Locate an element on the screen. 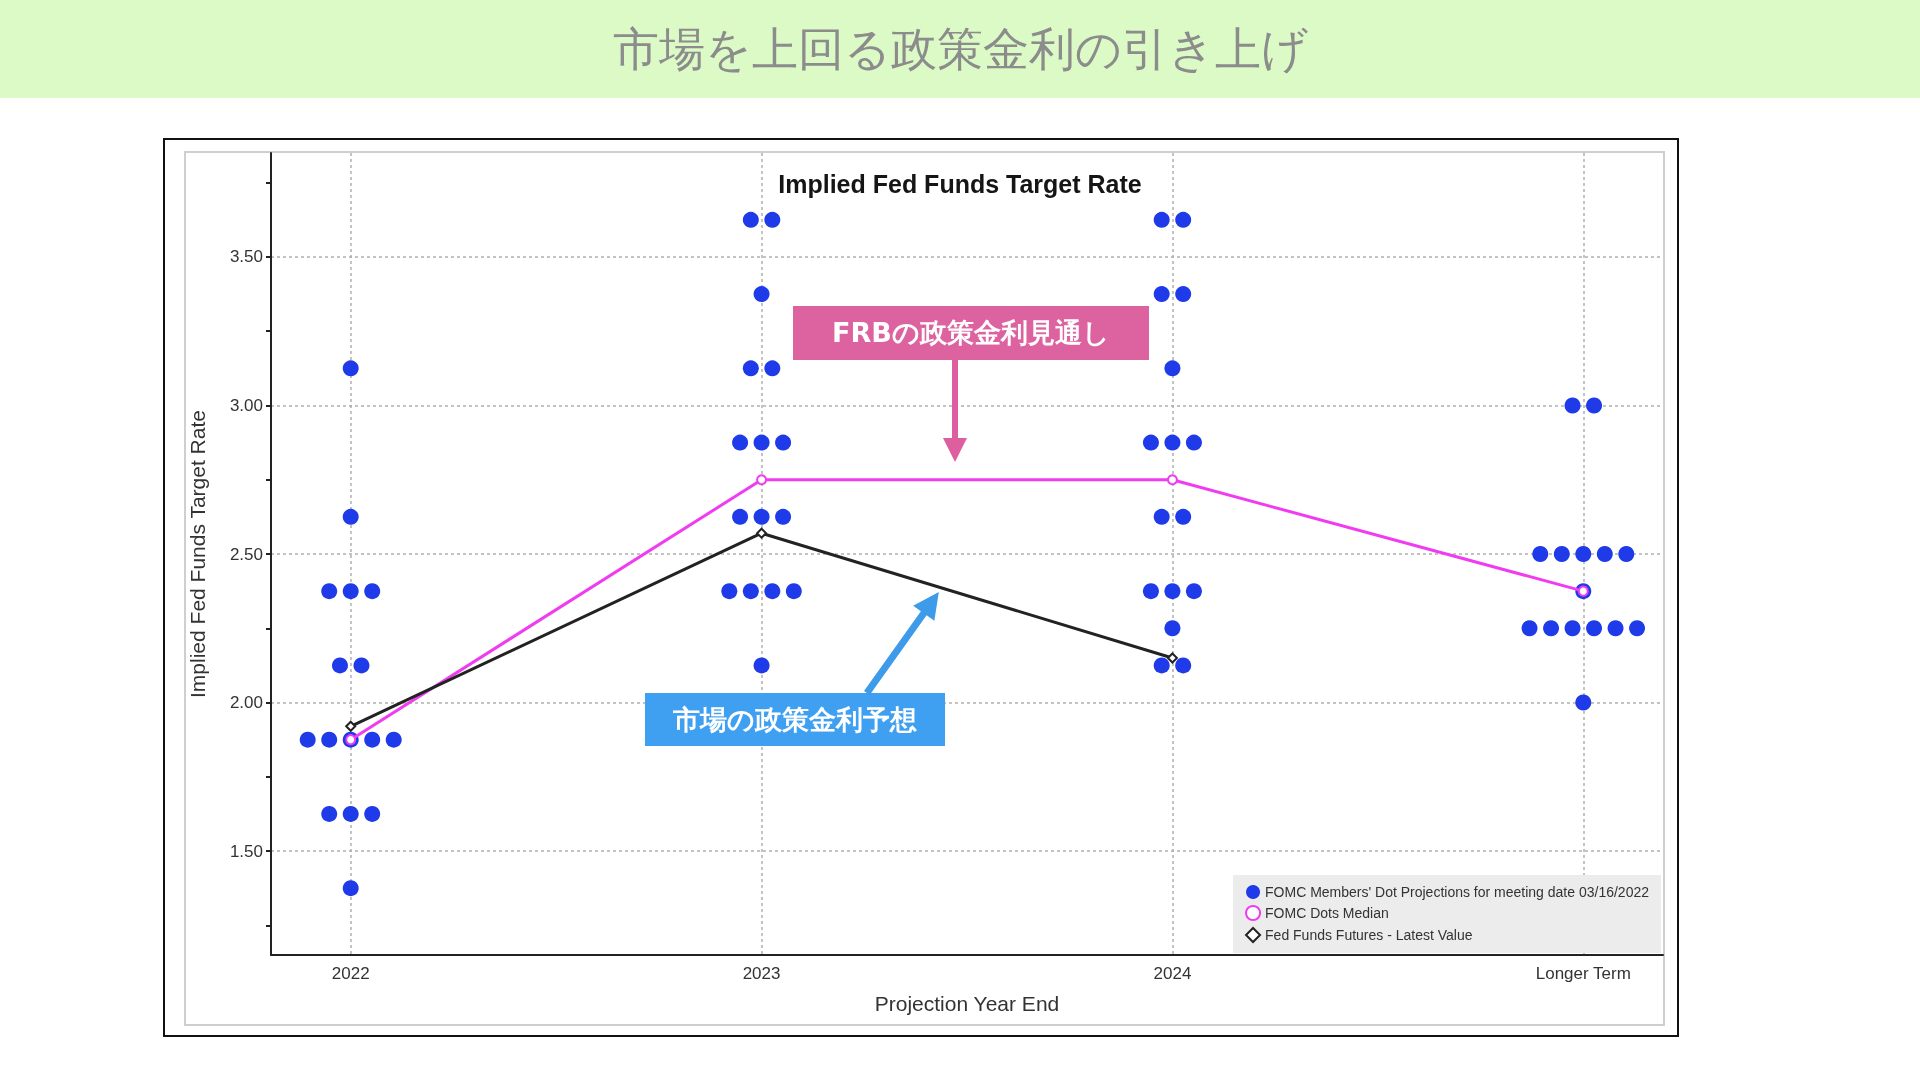 This screenshot has height=1080, width=1920. y-tick-label: 2.50 is located at coordinates (246, 554).